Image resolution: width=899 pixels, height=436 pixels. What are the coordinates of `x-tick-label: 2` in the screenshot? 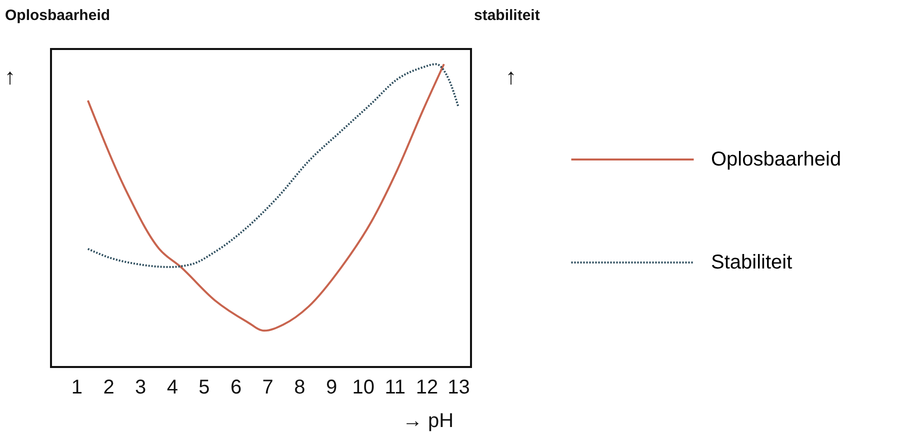 It's located at (108, 387).